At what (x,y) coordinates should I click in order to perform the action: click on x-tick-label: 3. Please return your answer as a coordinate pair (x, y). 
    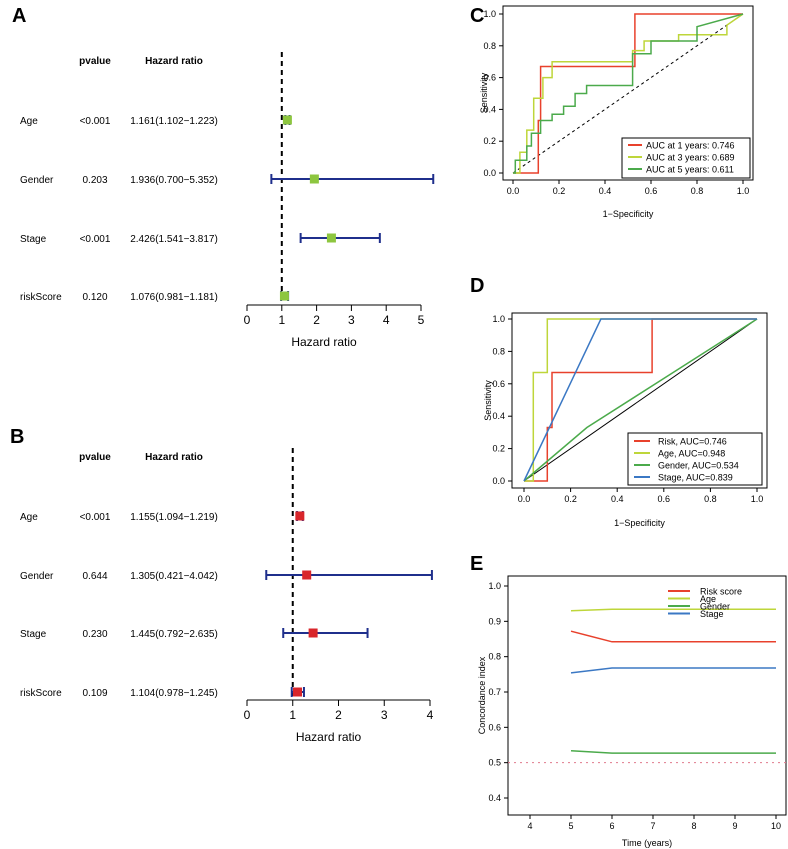
    Looking at the image, I should click on (351, 320).